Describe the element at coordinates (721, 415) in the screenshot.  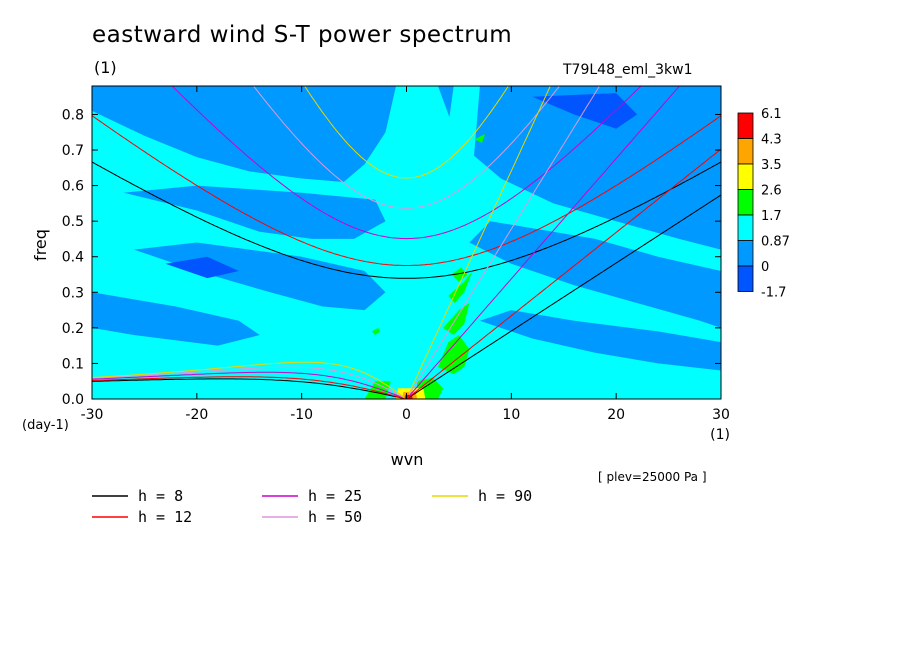
I see `x-tick-label: 30` at that location.